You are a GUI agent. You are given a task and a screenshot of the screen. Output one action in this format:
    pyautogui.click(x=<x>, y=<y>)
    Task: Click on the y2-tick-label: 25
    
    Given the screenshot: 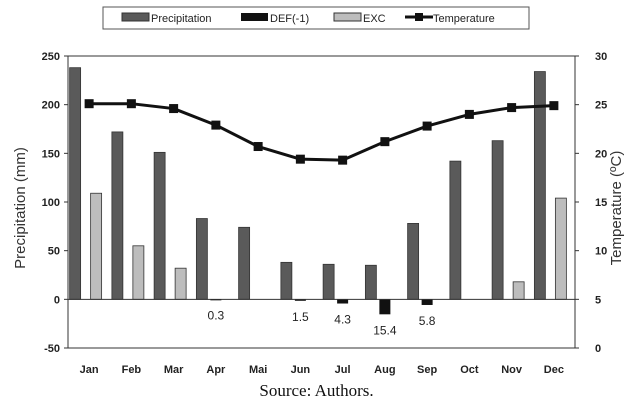 What is the action you would take?
    pyautogui.click(x=601, y=106)
    